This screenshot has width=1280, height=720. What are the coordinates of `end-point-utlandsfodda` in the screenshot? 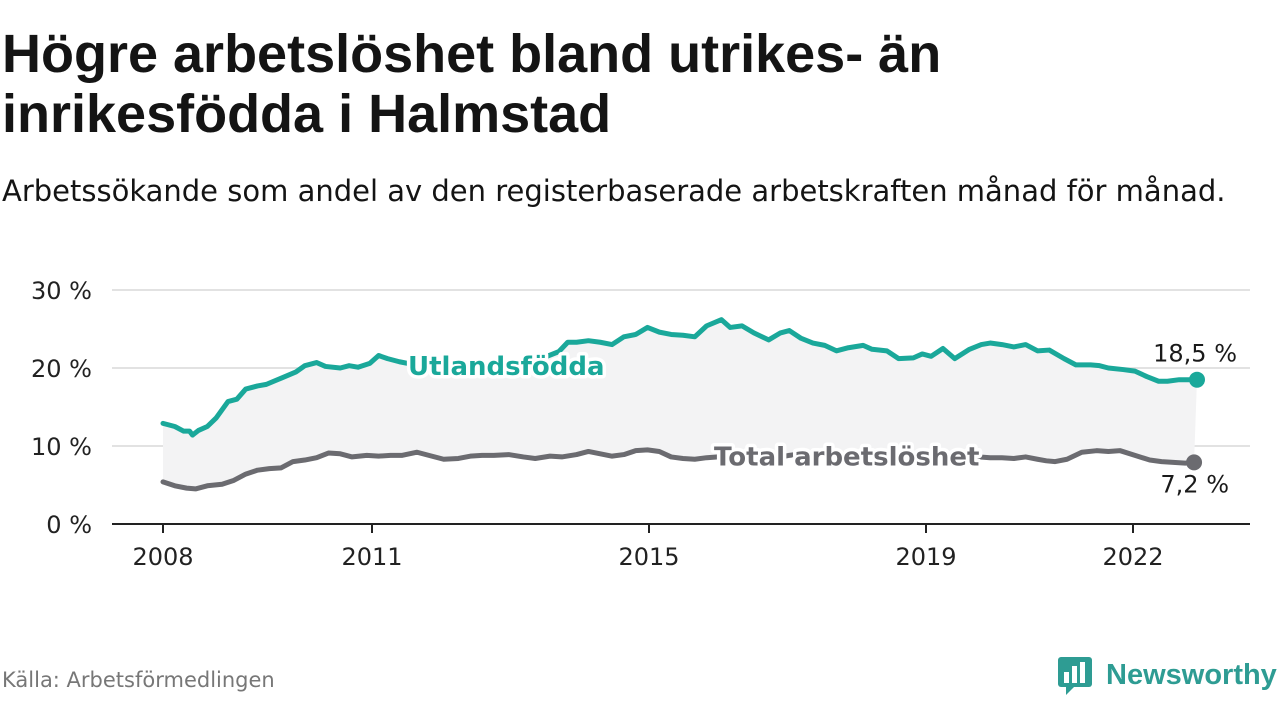 It's located at (1197, 379).